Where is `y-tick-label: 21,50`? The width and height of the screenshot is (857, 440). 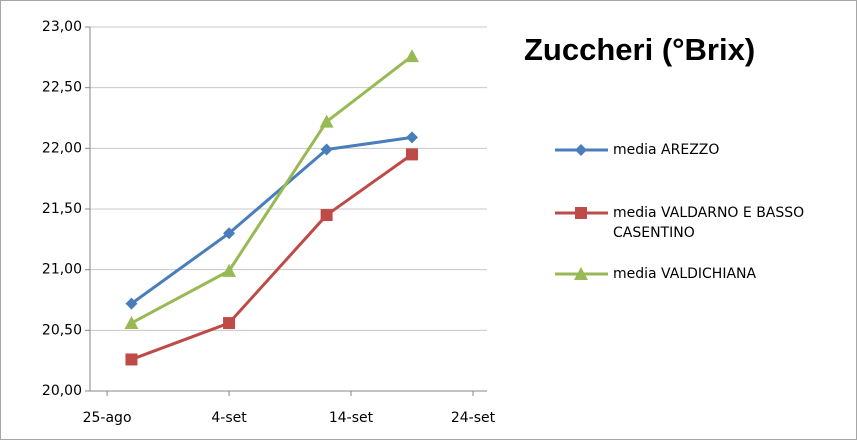
y-tick-label: 21,50 is located at coordinates (62, 209).